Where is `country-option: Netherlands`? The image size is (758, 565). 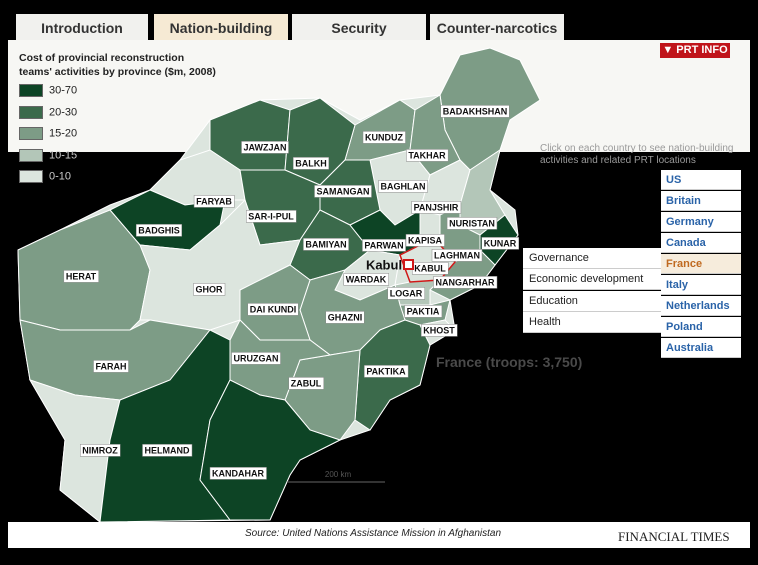
country-option: Netherlands is located at coordinates (701, 306).